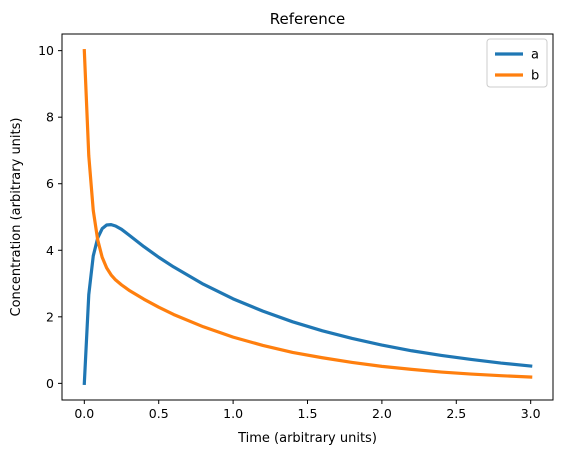 The width and height of the screenshot is (562, 455). What do you see at coordinates (50, 383) in the screenshot?
I see `y-tick-label: 0` at bounding box center [50, 383].